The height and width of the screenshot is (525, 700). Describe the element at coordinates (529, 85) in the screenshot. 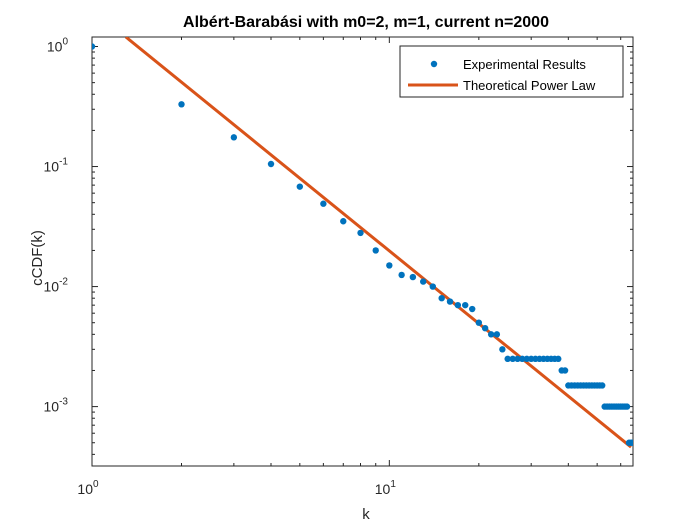

I see `legend-label-theoretical: Theoretical Power Law` at that location.